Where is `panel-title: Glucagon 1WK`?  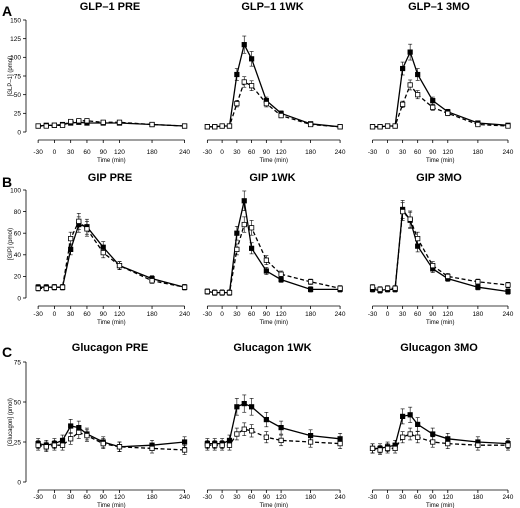 panel-title: Glucagon 1WK is located at coordinates (272, 348).